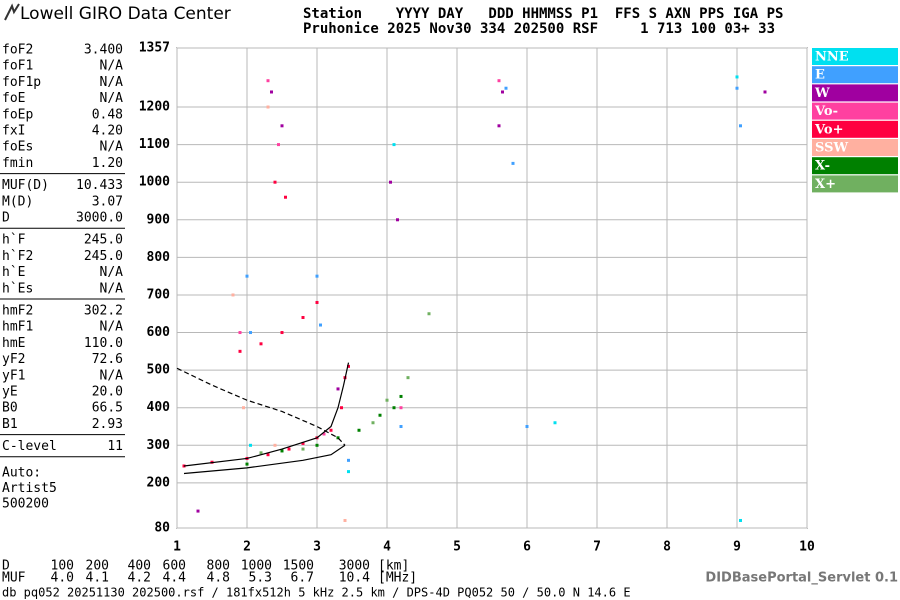 This screenshot has height=600, width=900. I want to click on legend-label: Vo+, so click(828, 129).